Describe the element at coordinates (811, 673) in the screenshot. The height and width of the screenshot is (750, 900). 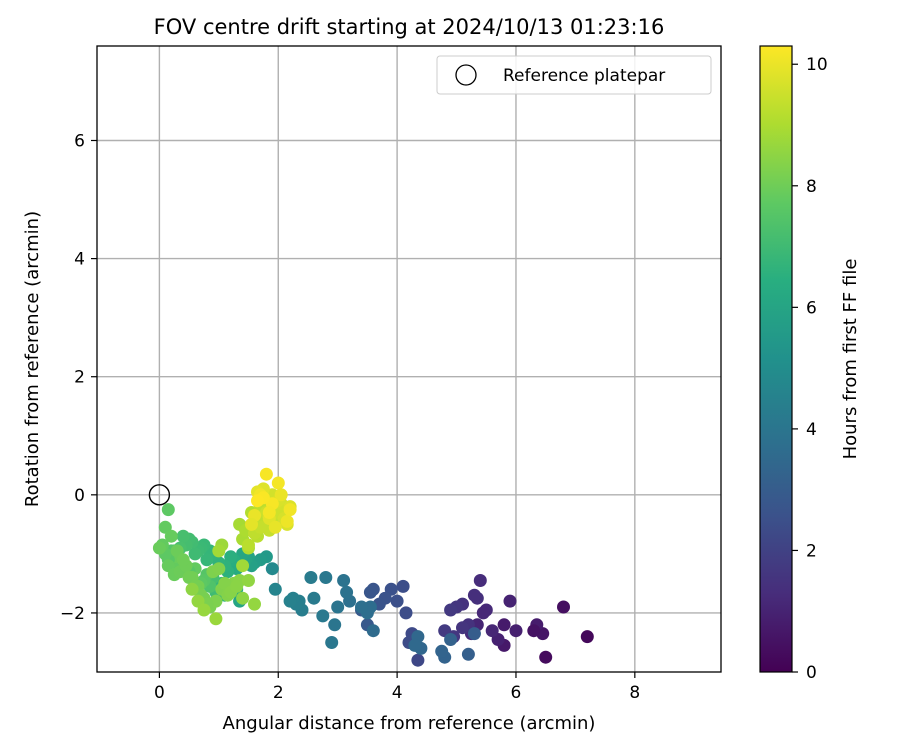
I see `colorbar-tick-label: 0` at that location.